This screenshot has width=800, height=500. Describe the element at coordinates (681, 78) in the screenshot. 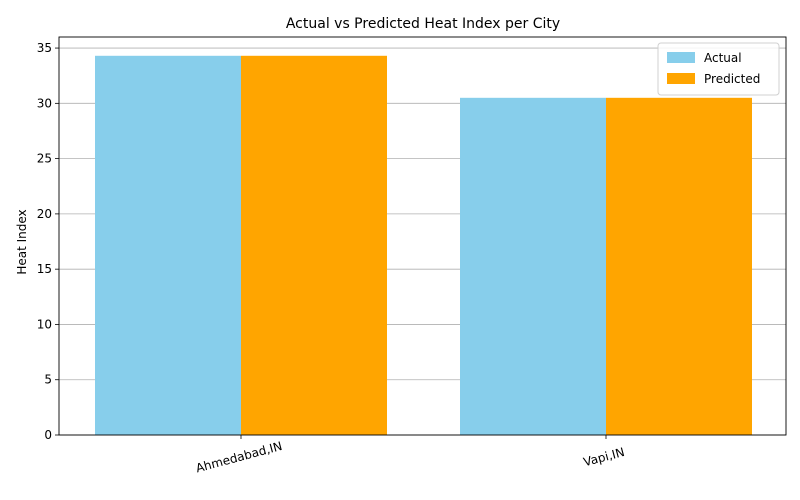

I see `legend-swatch-predicted` at that location.